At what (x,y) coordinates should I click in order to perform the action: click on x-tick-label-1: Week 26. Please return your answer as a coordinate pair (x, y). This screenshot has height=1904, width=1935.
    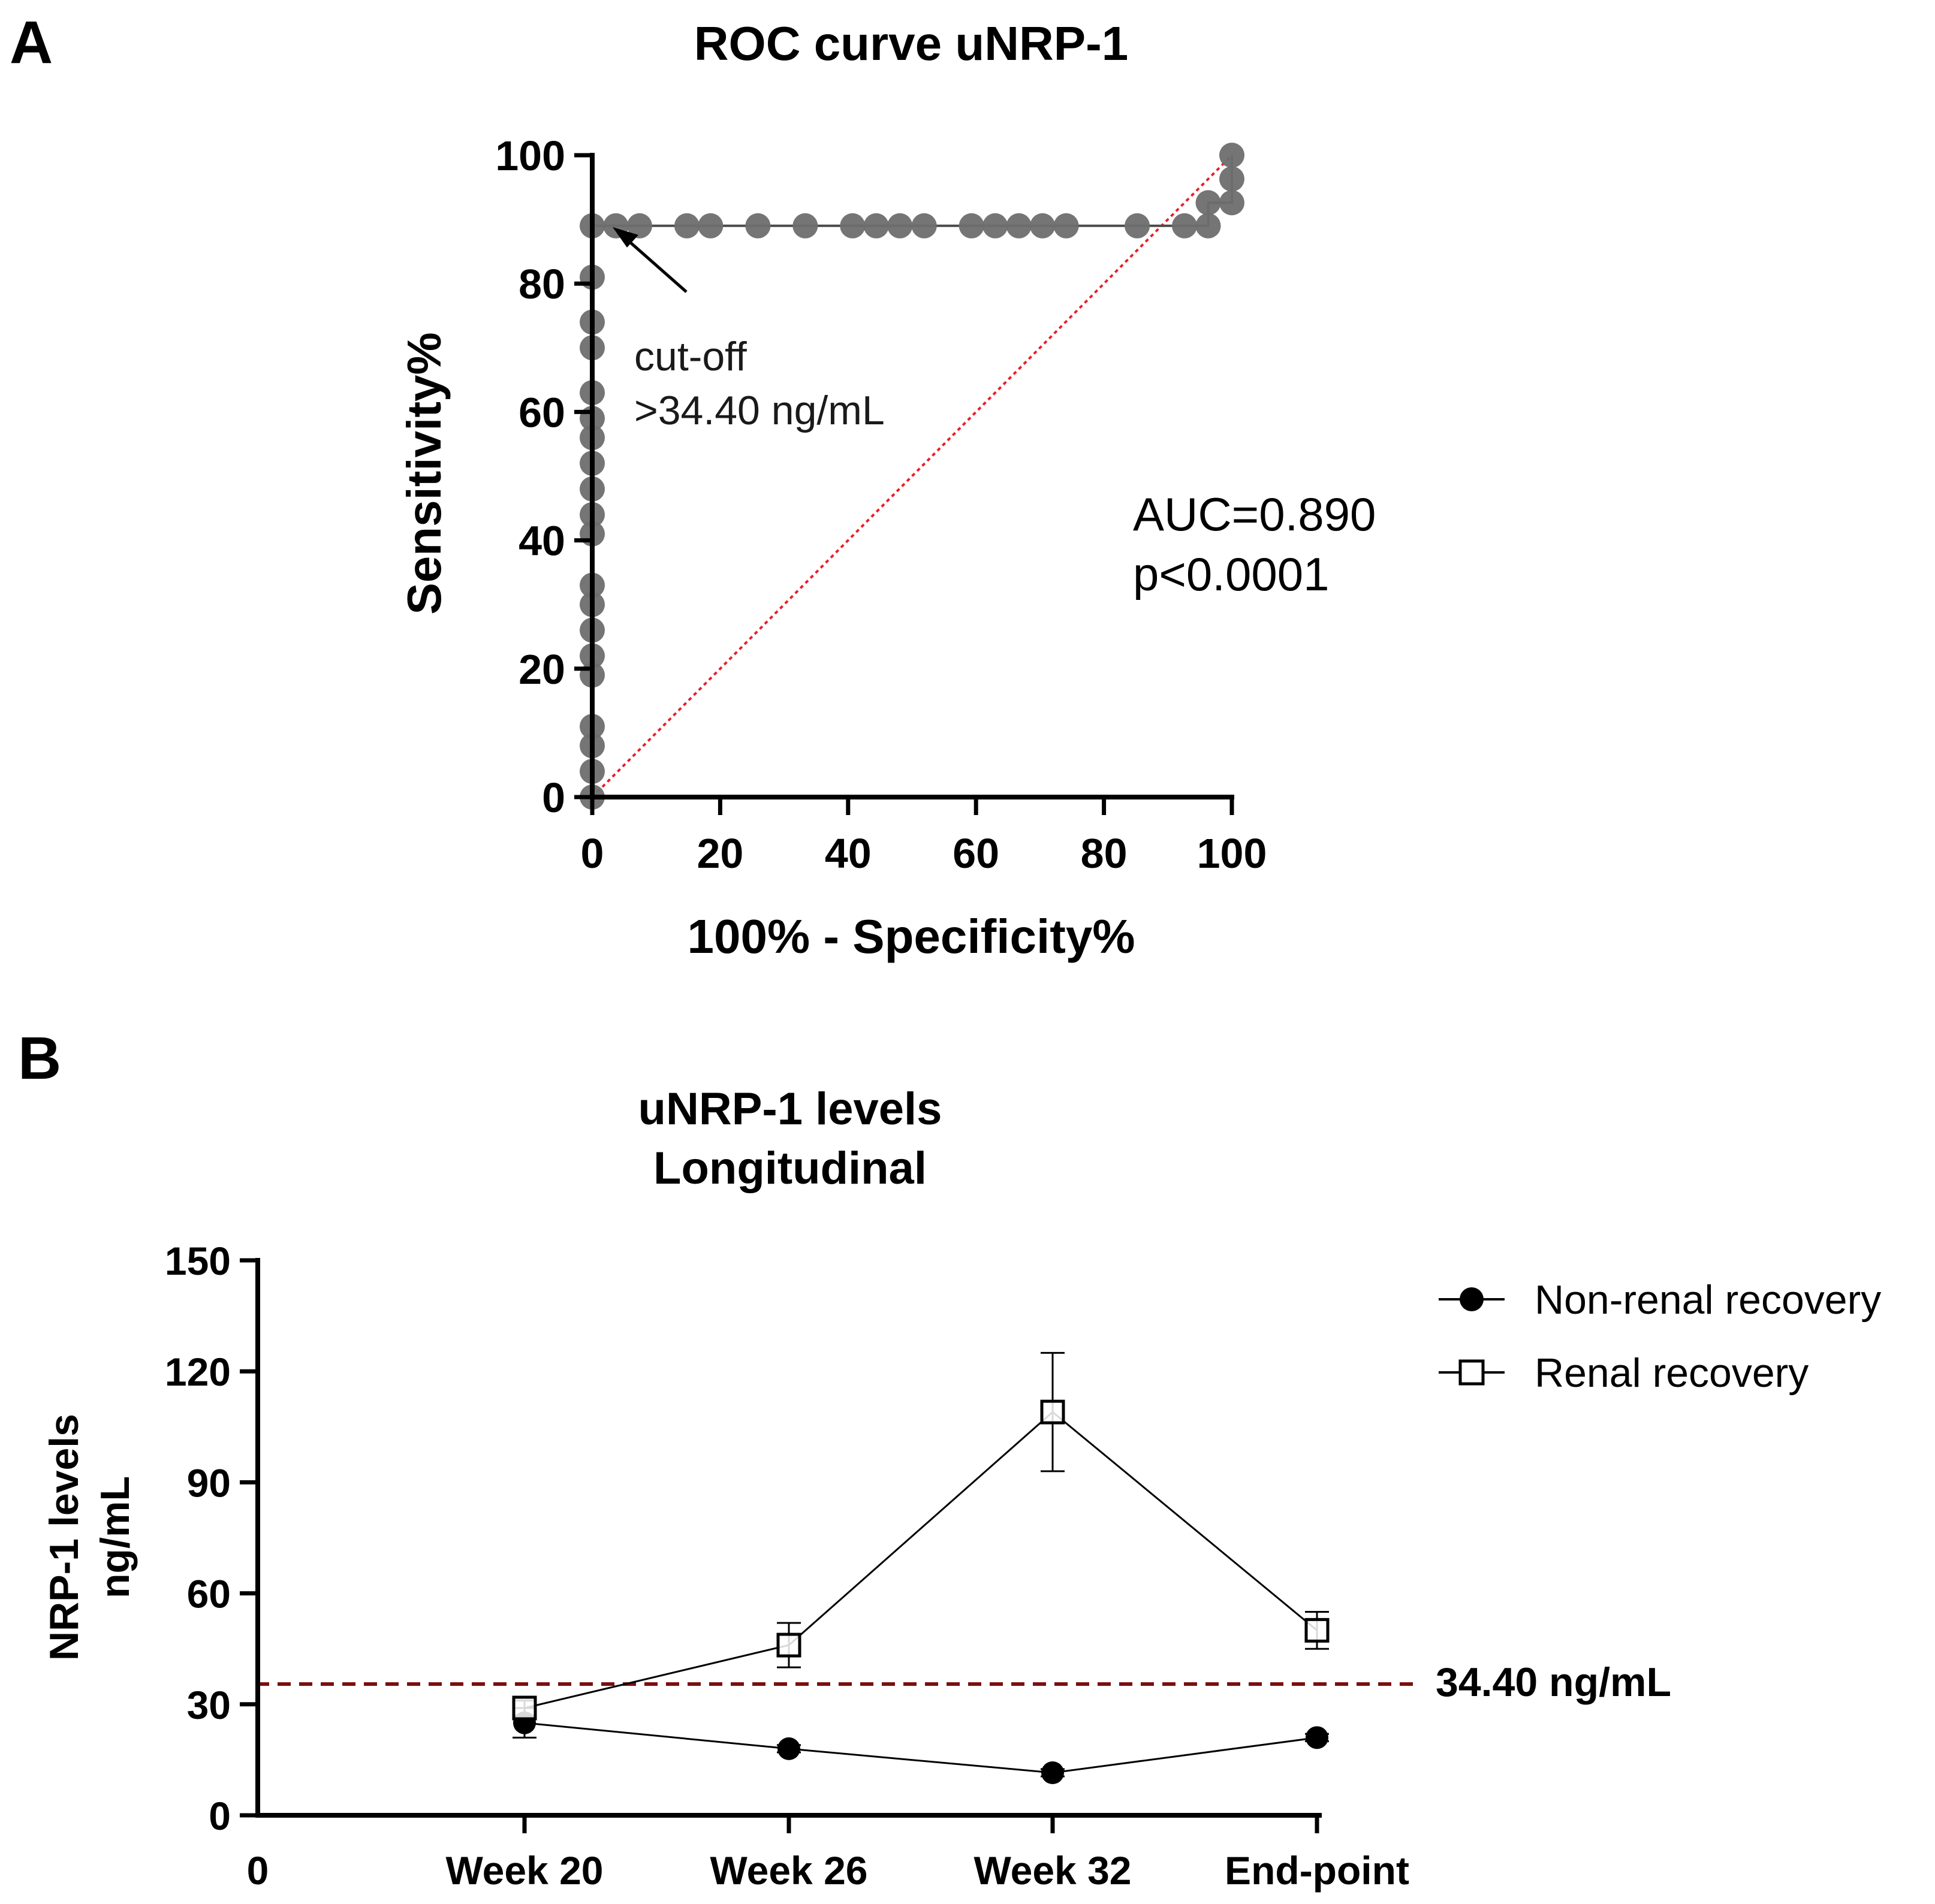
    Looking at the image, I should click on (789, 1870).